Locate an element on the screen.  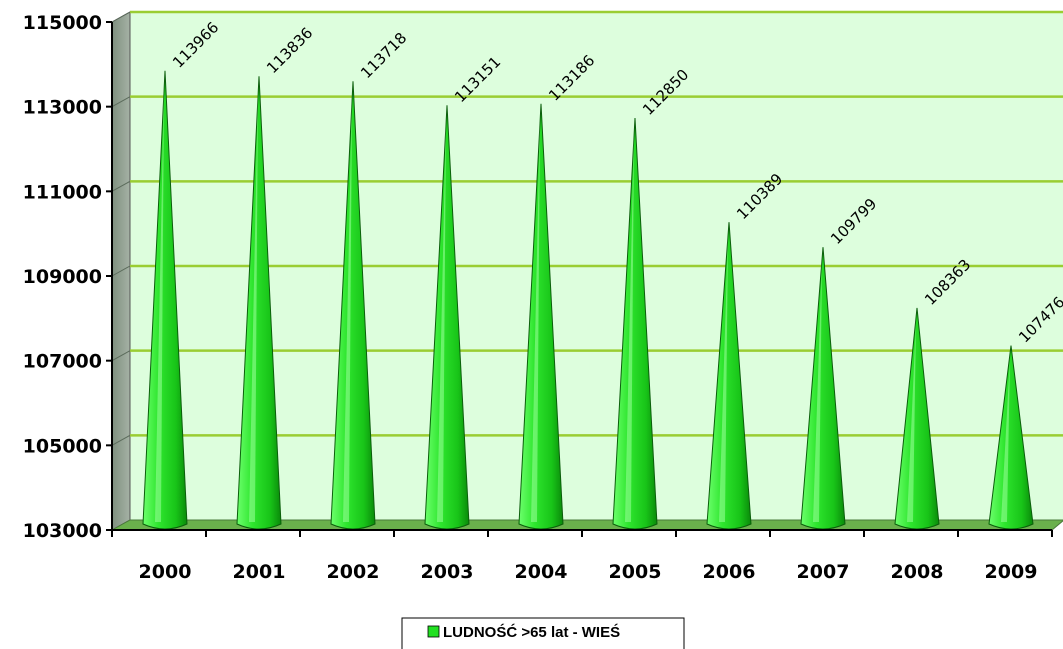
x-tick-label: 2000 is located at coordinates (165, 572).